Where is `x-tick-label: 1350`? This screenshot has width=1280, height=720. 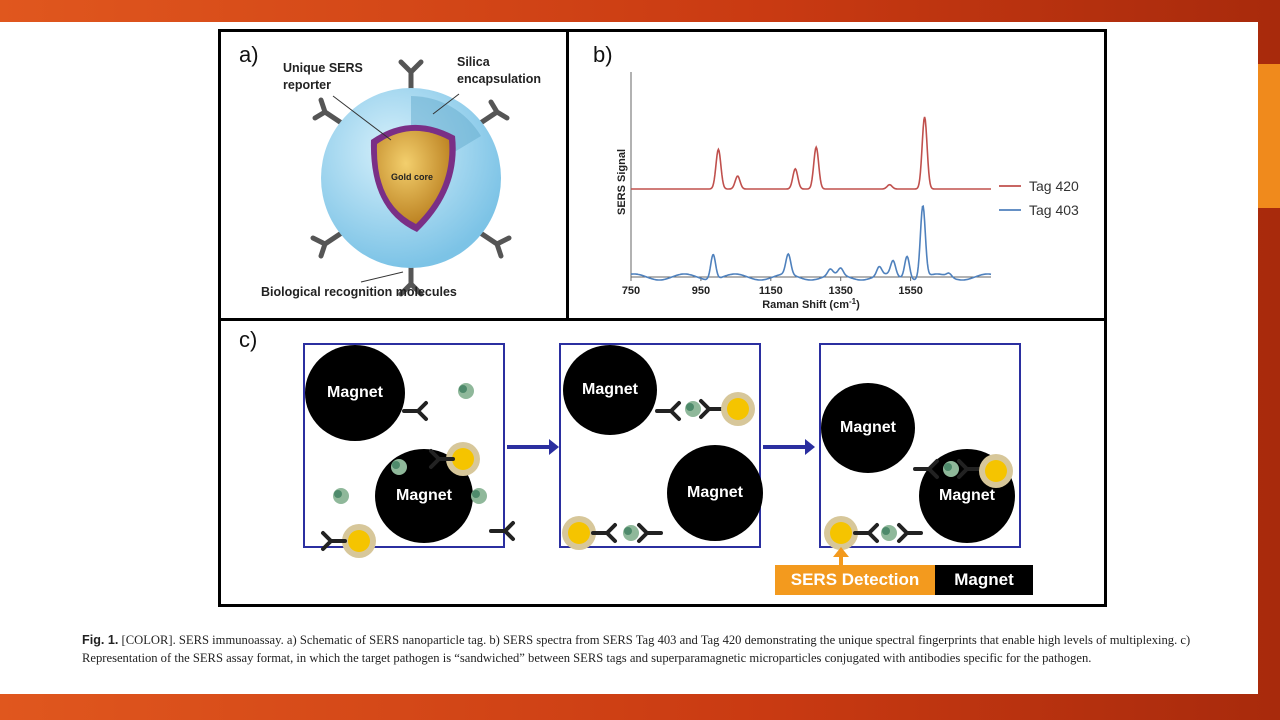 x-tick-label: 1350 is located at coordinates (840, 291).